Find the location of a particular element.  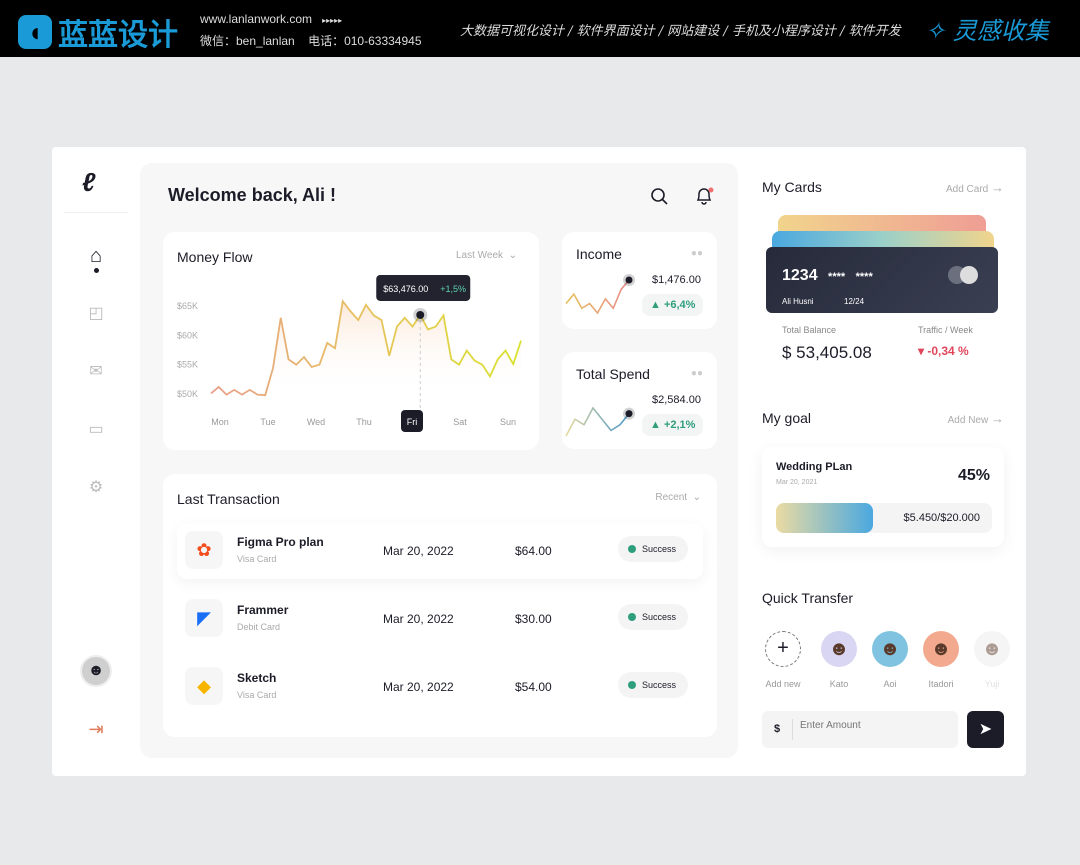

tooltip-box is located at coordinates (423, 287).